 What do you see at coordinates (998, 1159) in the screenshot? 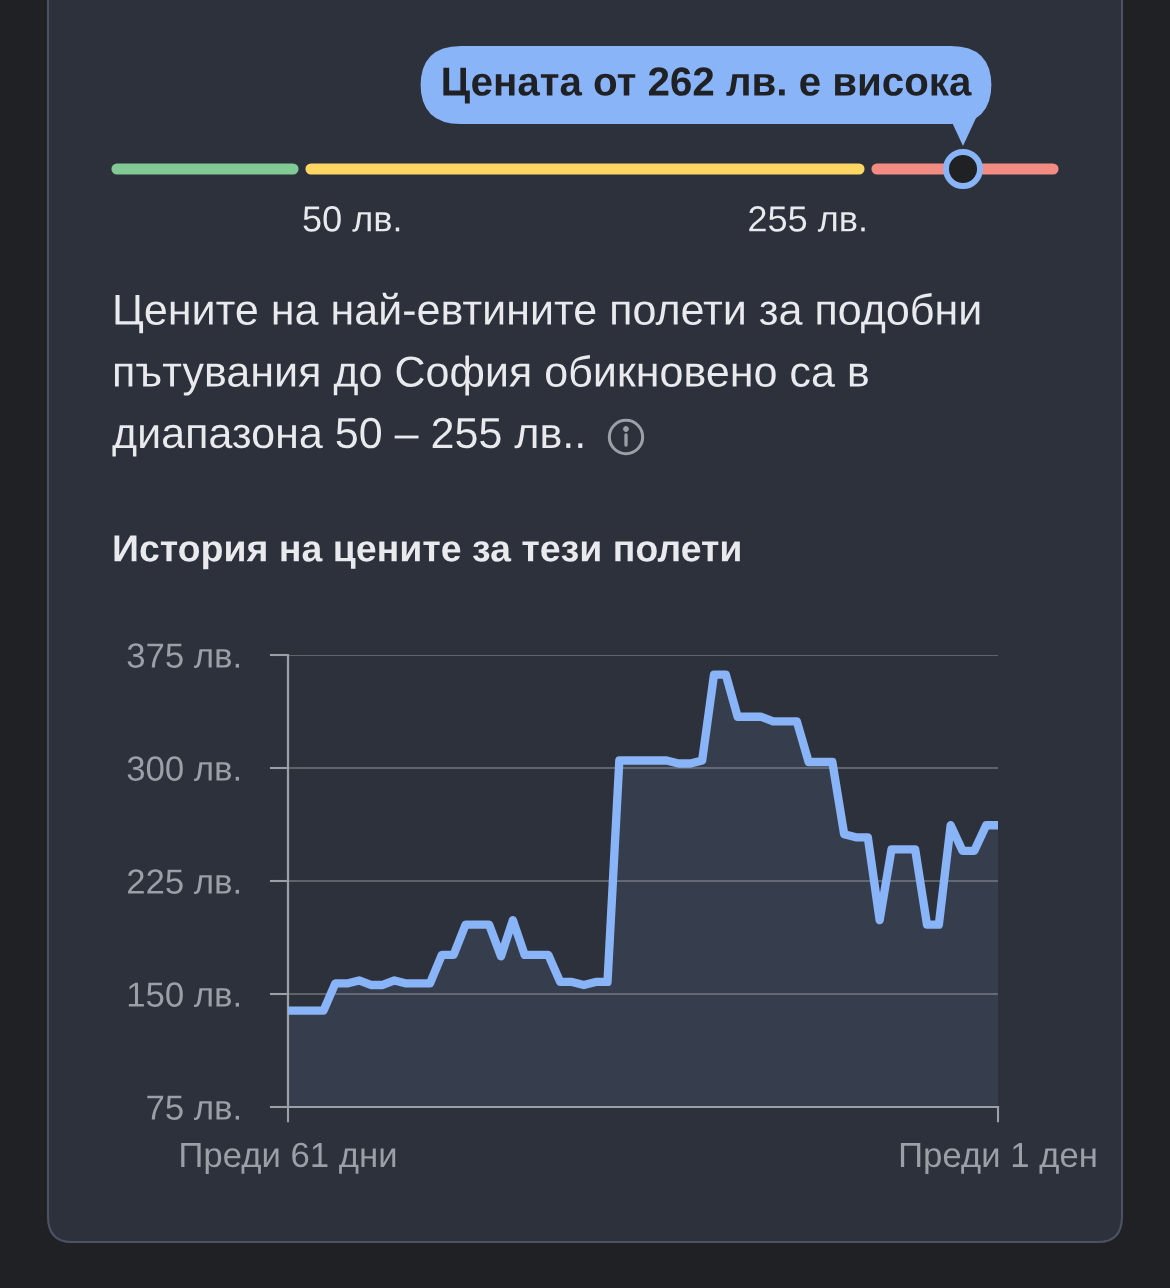
I see `x-tick-label: Преди 1 ден` at bounding box center [998, 1159].